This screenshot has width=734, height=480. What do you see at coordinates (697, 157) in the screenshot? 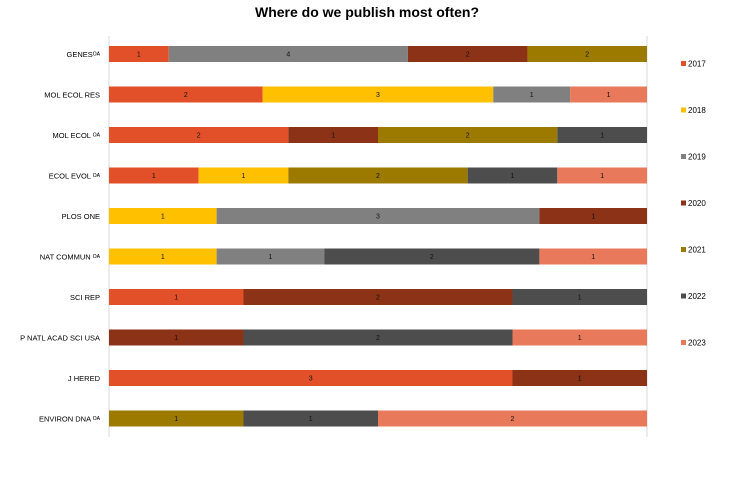
I see `legend-label: 2019` at bounding box center [697, 157].